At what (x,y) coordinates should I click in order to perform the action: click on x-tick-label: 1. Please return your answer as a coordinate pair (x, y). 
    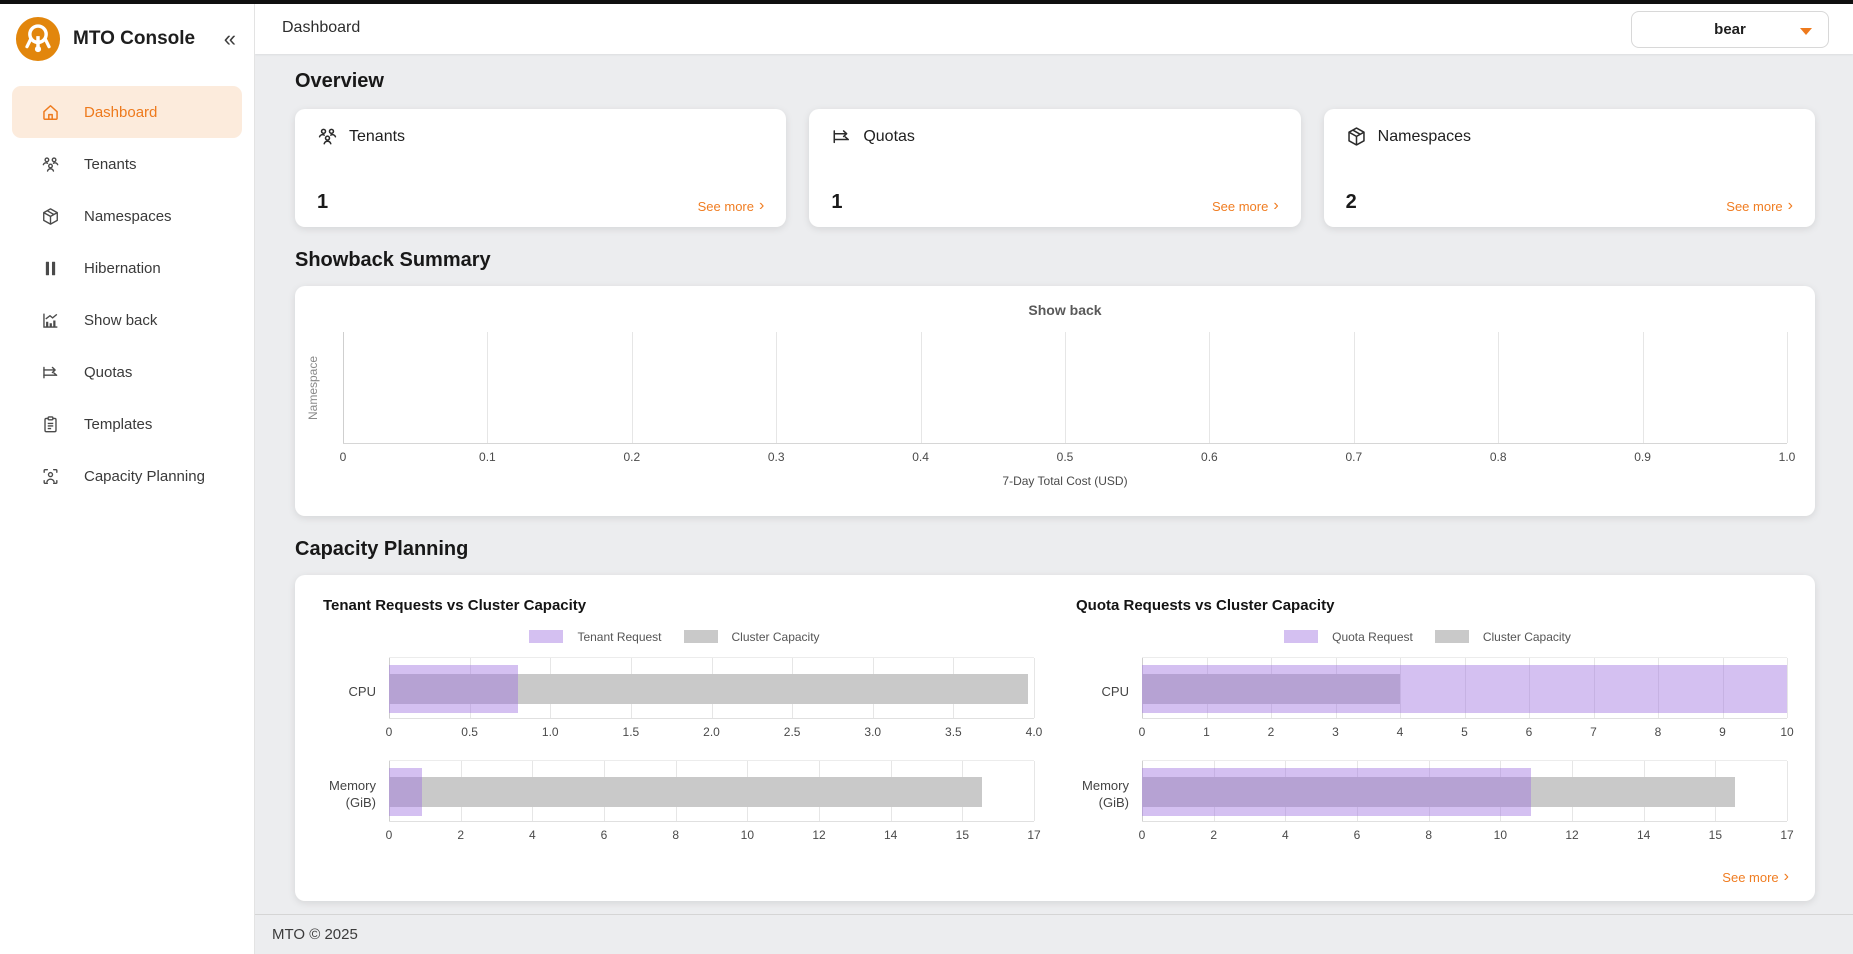
    Looking at the image, I should click on (1206, 732).